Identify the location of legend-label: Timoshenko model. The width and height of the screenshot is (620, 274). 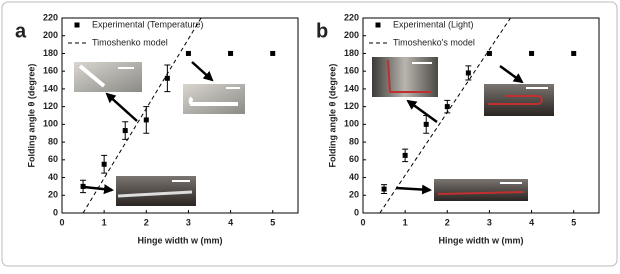
(130, 42).